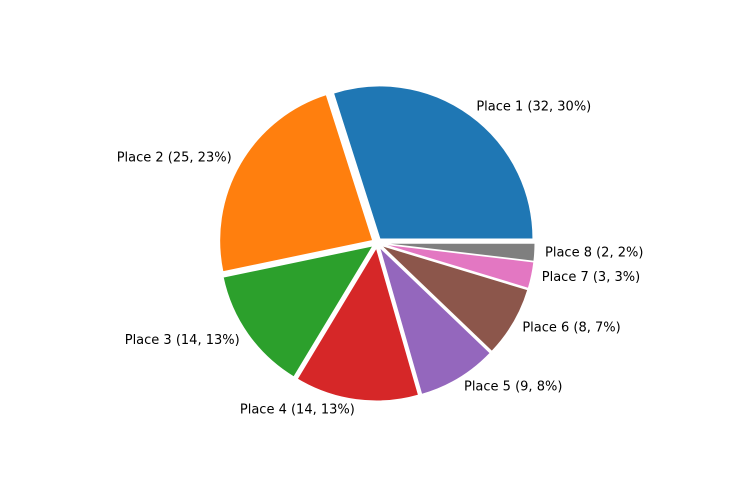 The height and width of the screenshot is (480, 736). I want to click on pie-slice-label-3: Place 3 (14, 13%), so click(182, 340).